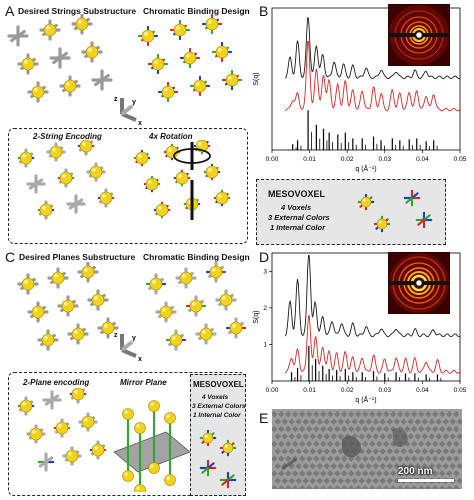  Describe the element at coordinates (217, 415) in the screenshot. I see `panel-c-mesovoxel-line-3: 1 Internal Color` at that location.